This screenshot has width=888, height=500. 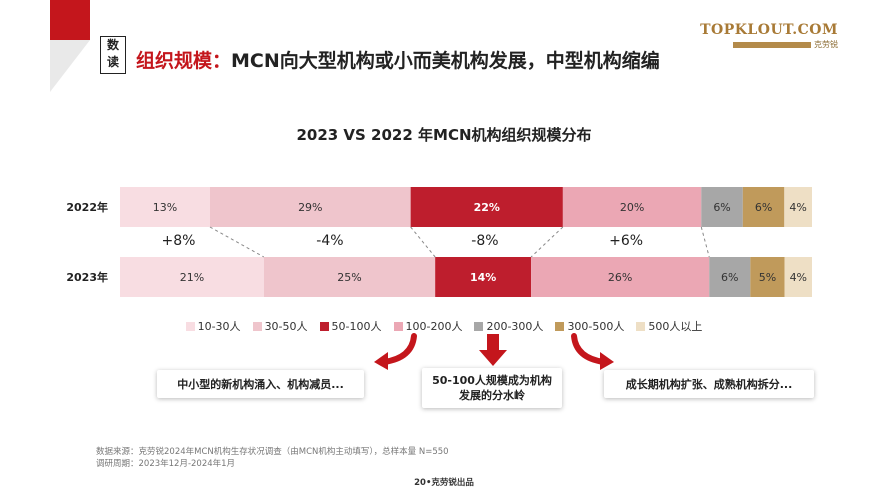 I want to click on legend-label: 50-100人, so click(x=356, y=326).